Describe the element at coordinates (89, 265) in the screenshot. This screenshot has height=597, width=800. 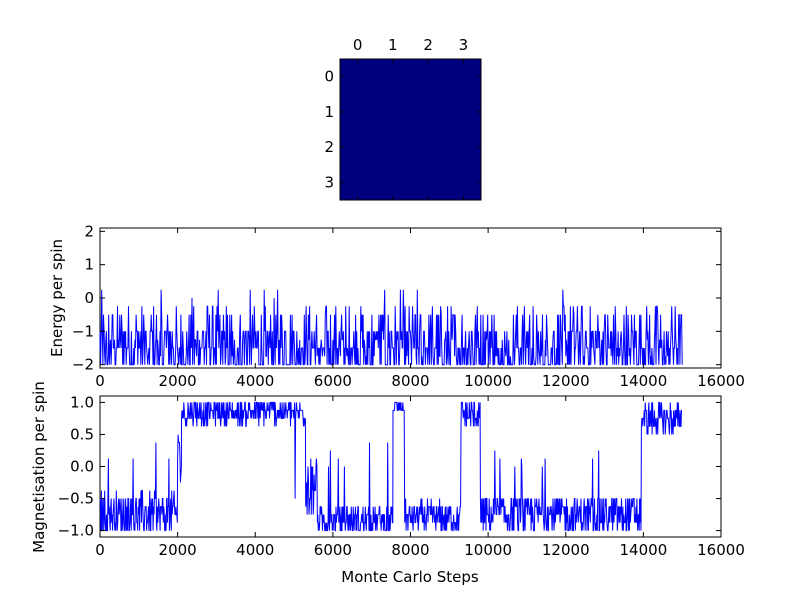
I see `energy-y-tick-label: 1` at that location.